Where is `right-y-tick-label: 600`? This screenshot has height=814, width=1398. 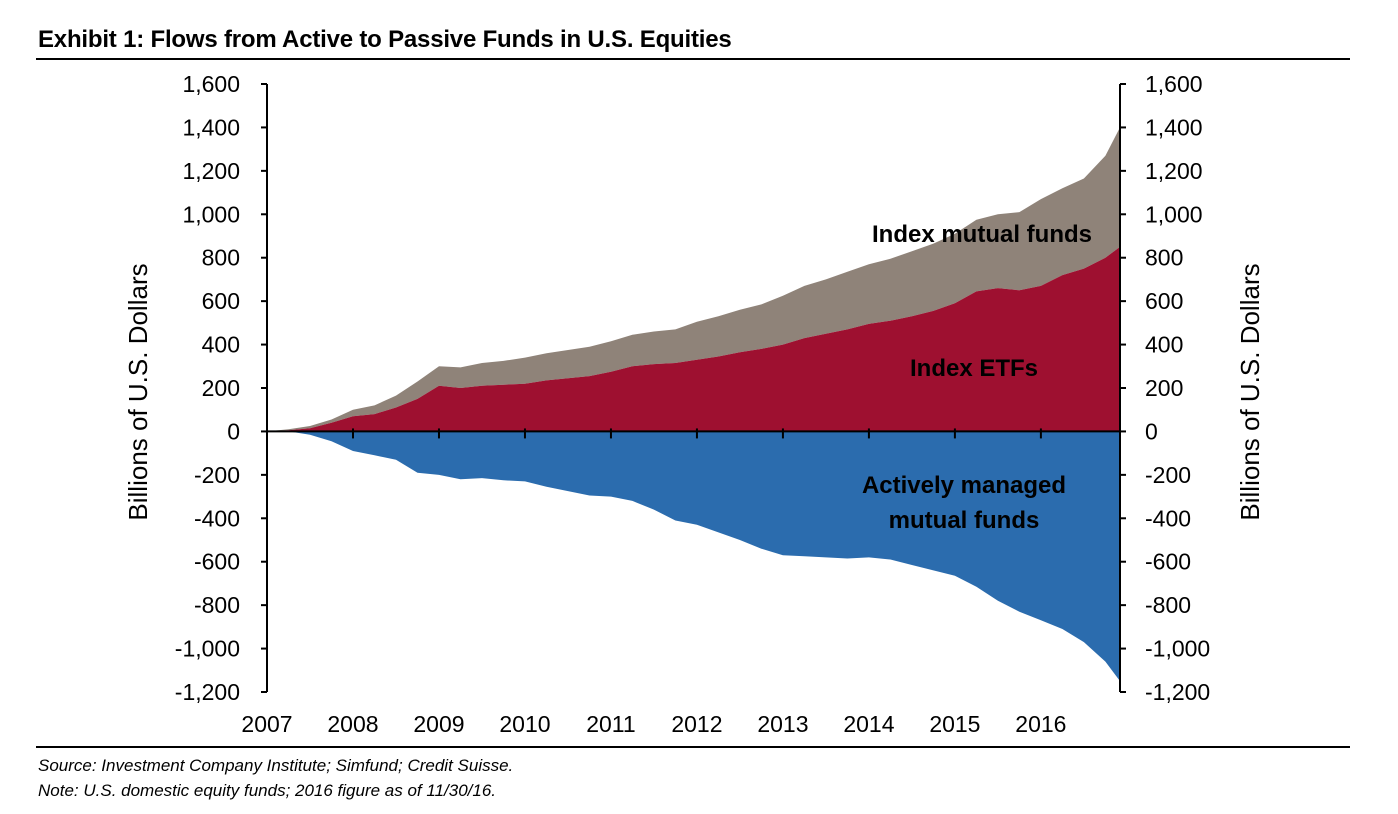 right-y-tick-label: 600 is located at coordinates (1164, 301).